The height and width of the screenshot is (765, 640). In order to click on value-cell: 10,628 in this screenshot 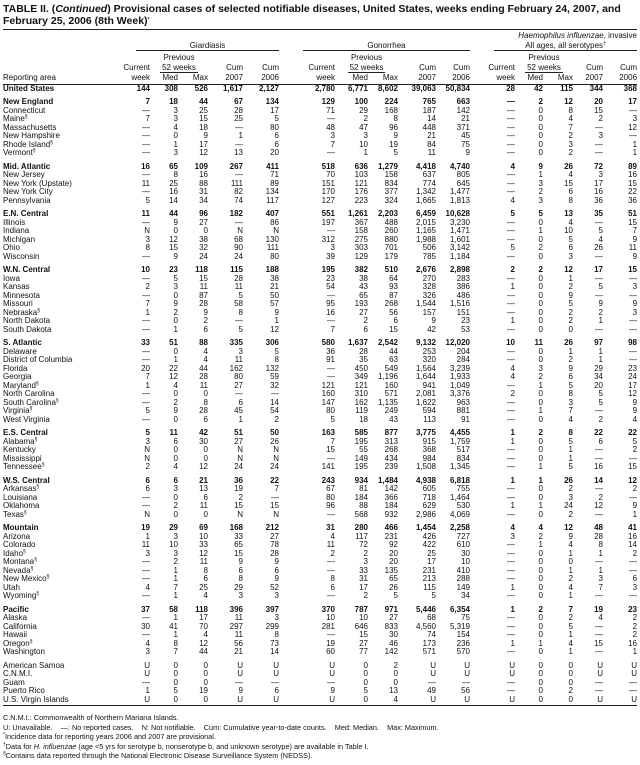, I will do `click(457, 213)`.